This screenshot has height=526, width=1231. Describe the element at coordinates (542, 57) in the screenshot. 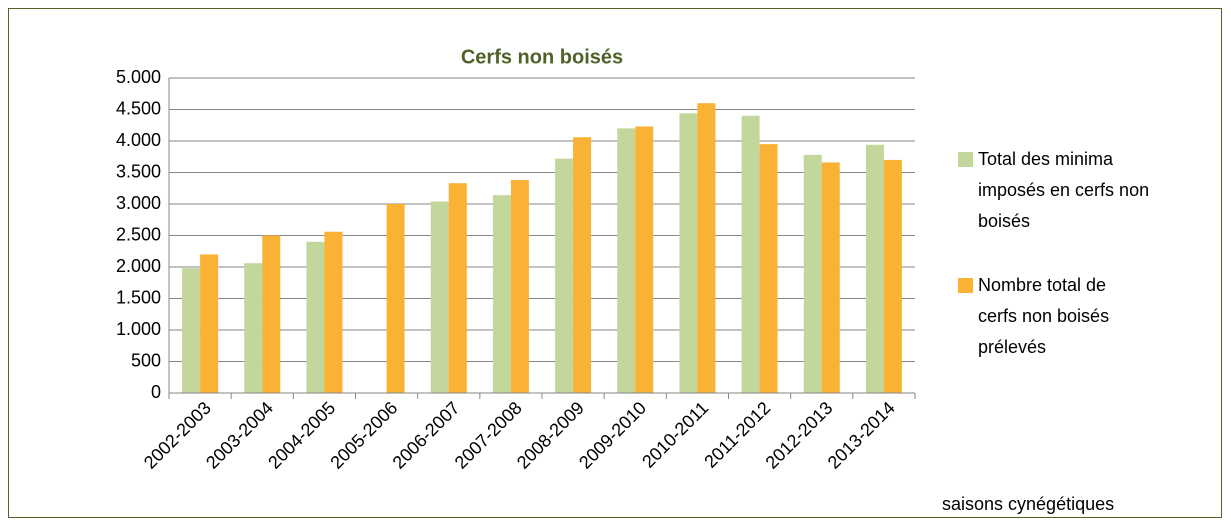

I see `chart-title: Cerfs non boisés` at that location.